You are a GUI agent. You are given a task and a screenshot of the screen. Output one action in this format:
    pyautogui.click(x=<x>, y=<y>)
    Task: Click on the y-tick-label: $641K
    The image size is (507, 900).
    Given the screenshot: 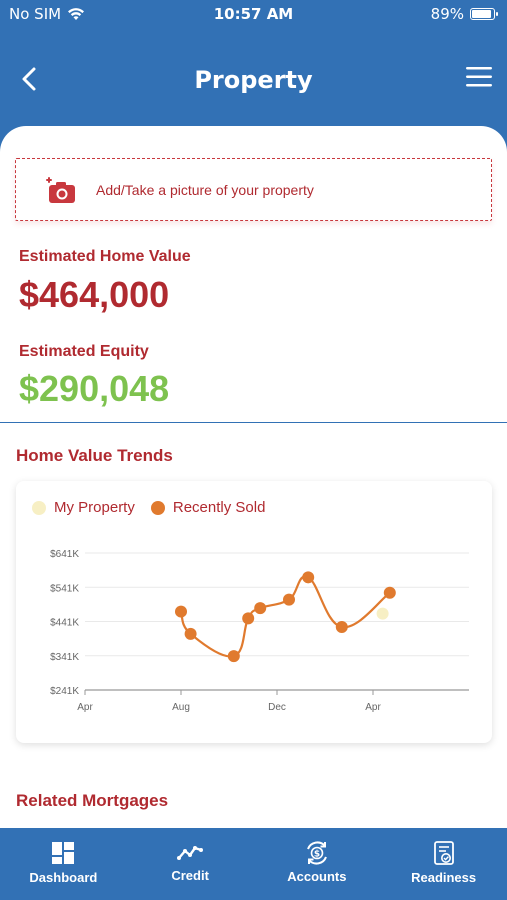 What is the action you would take?
    pyautogui.click(x=64, y=554)
    